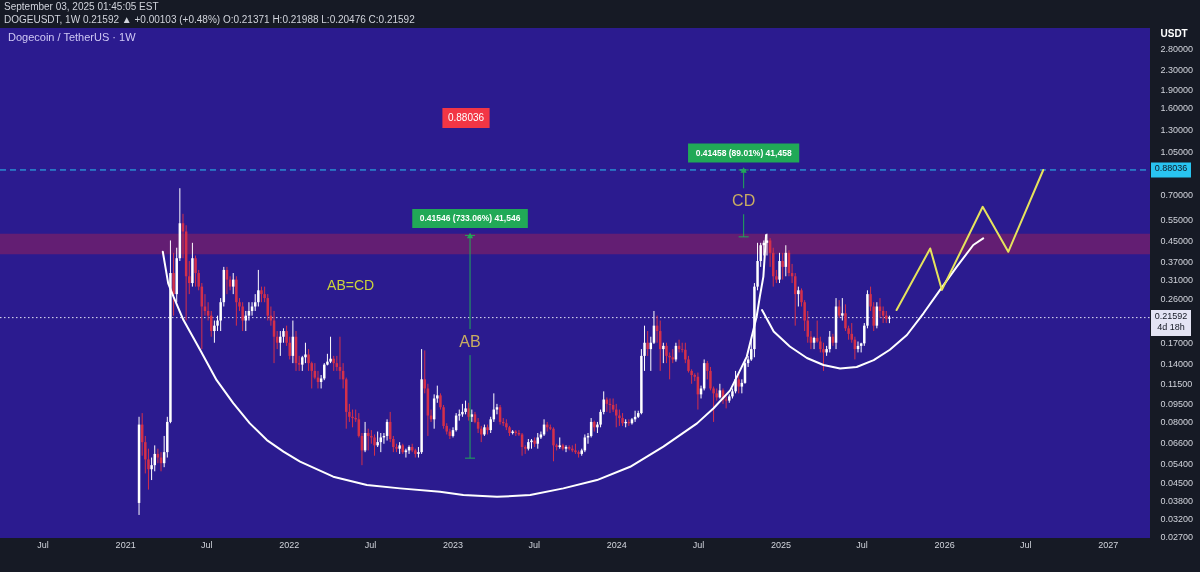 Image resolution: width=1200 pixels, height=572 pixels. I want to click on x-tick-label: 2026, so click(944, 544).